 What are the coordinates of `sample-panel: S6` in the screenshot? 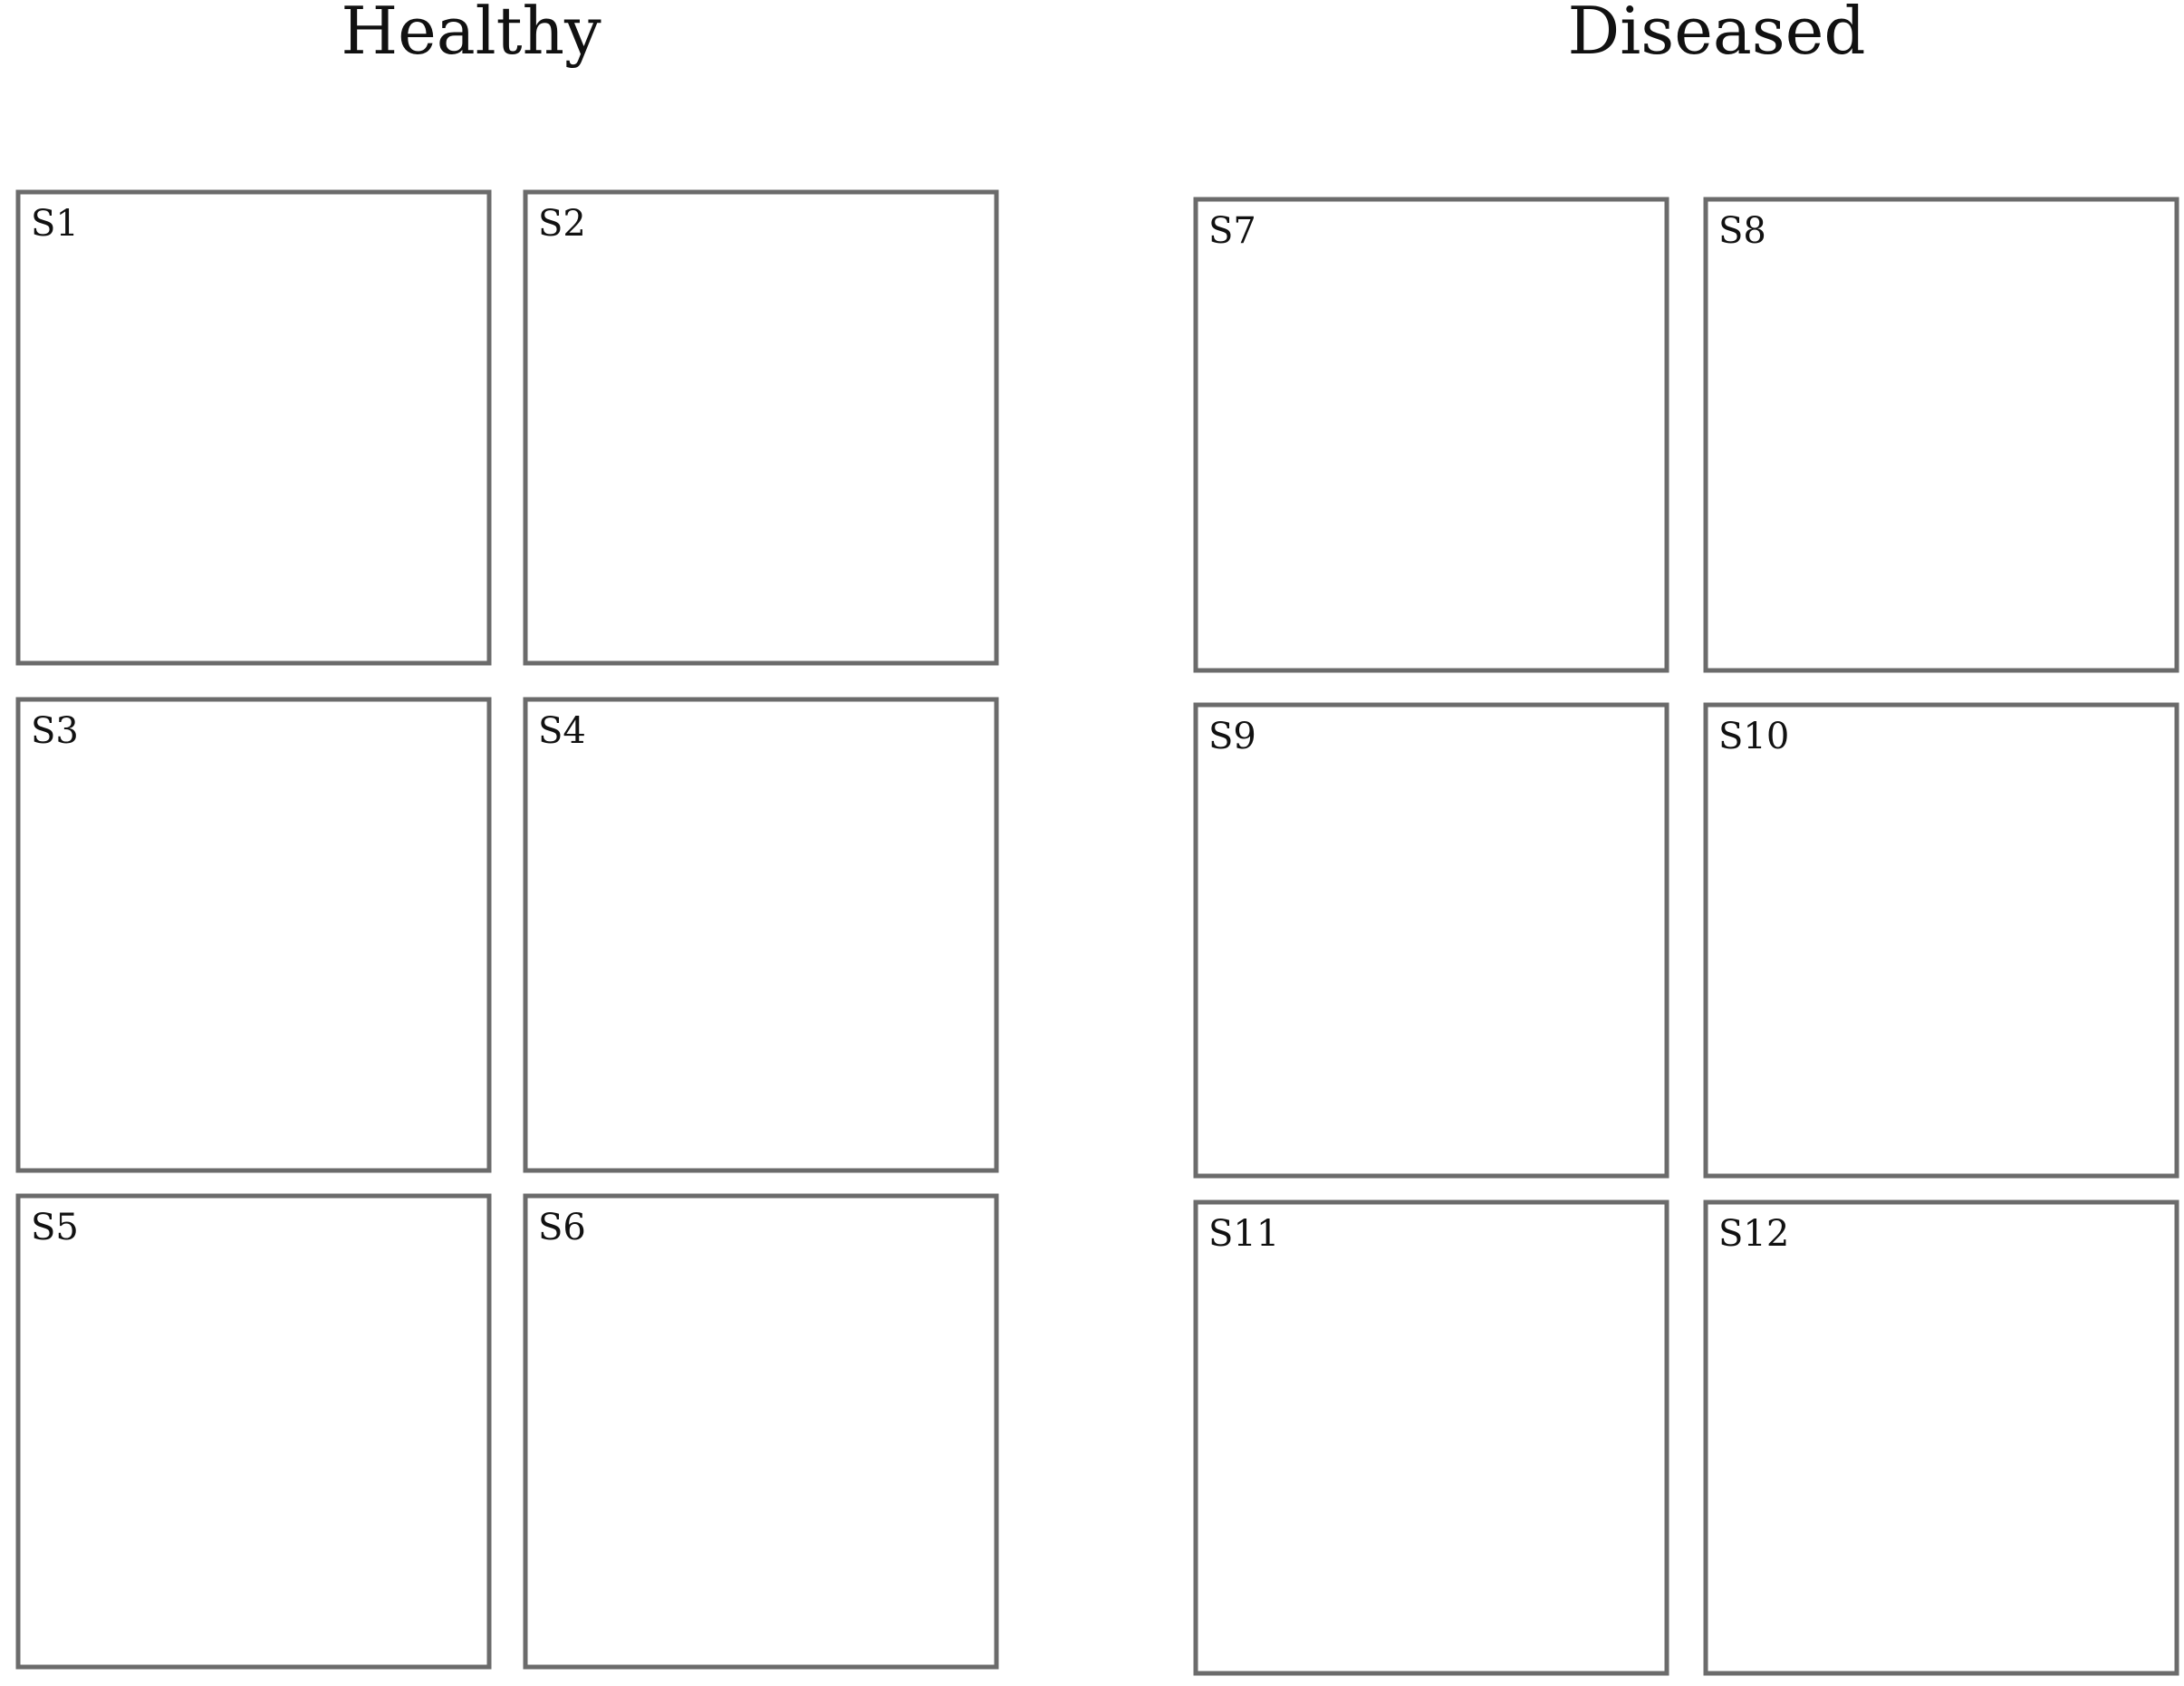 It's located at (761, 1431).